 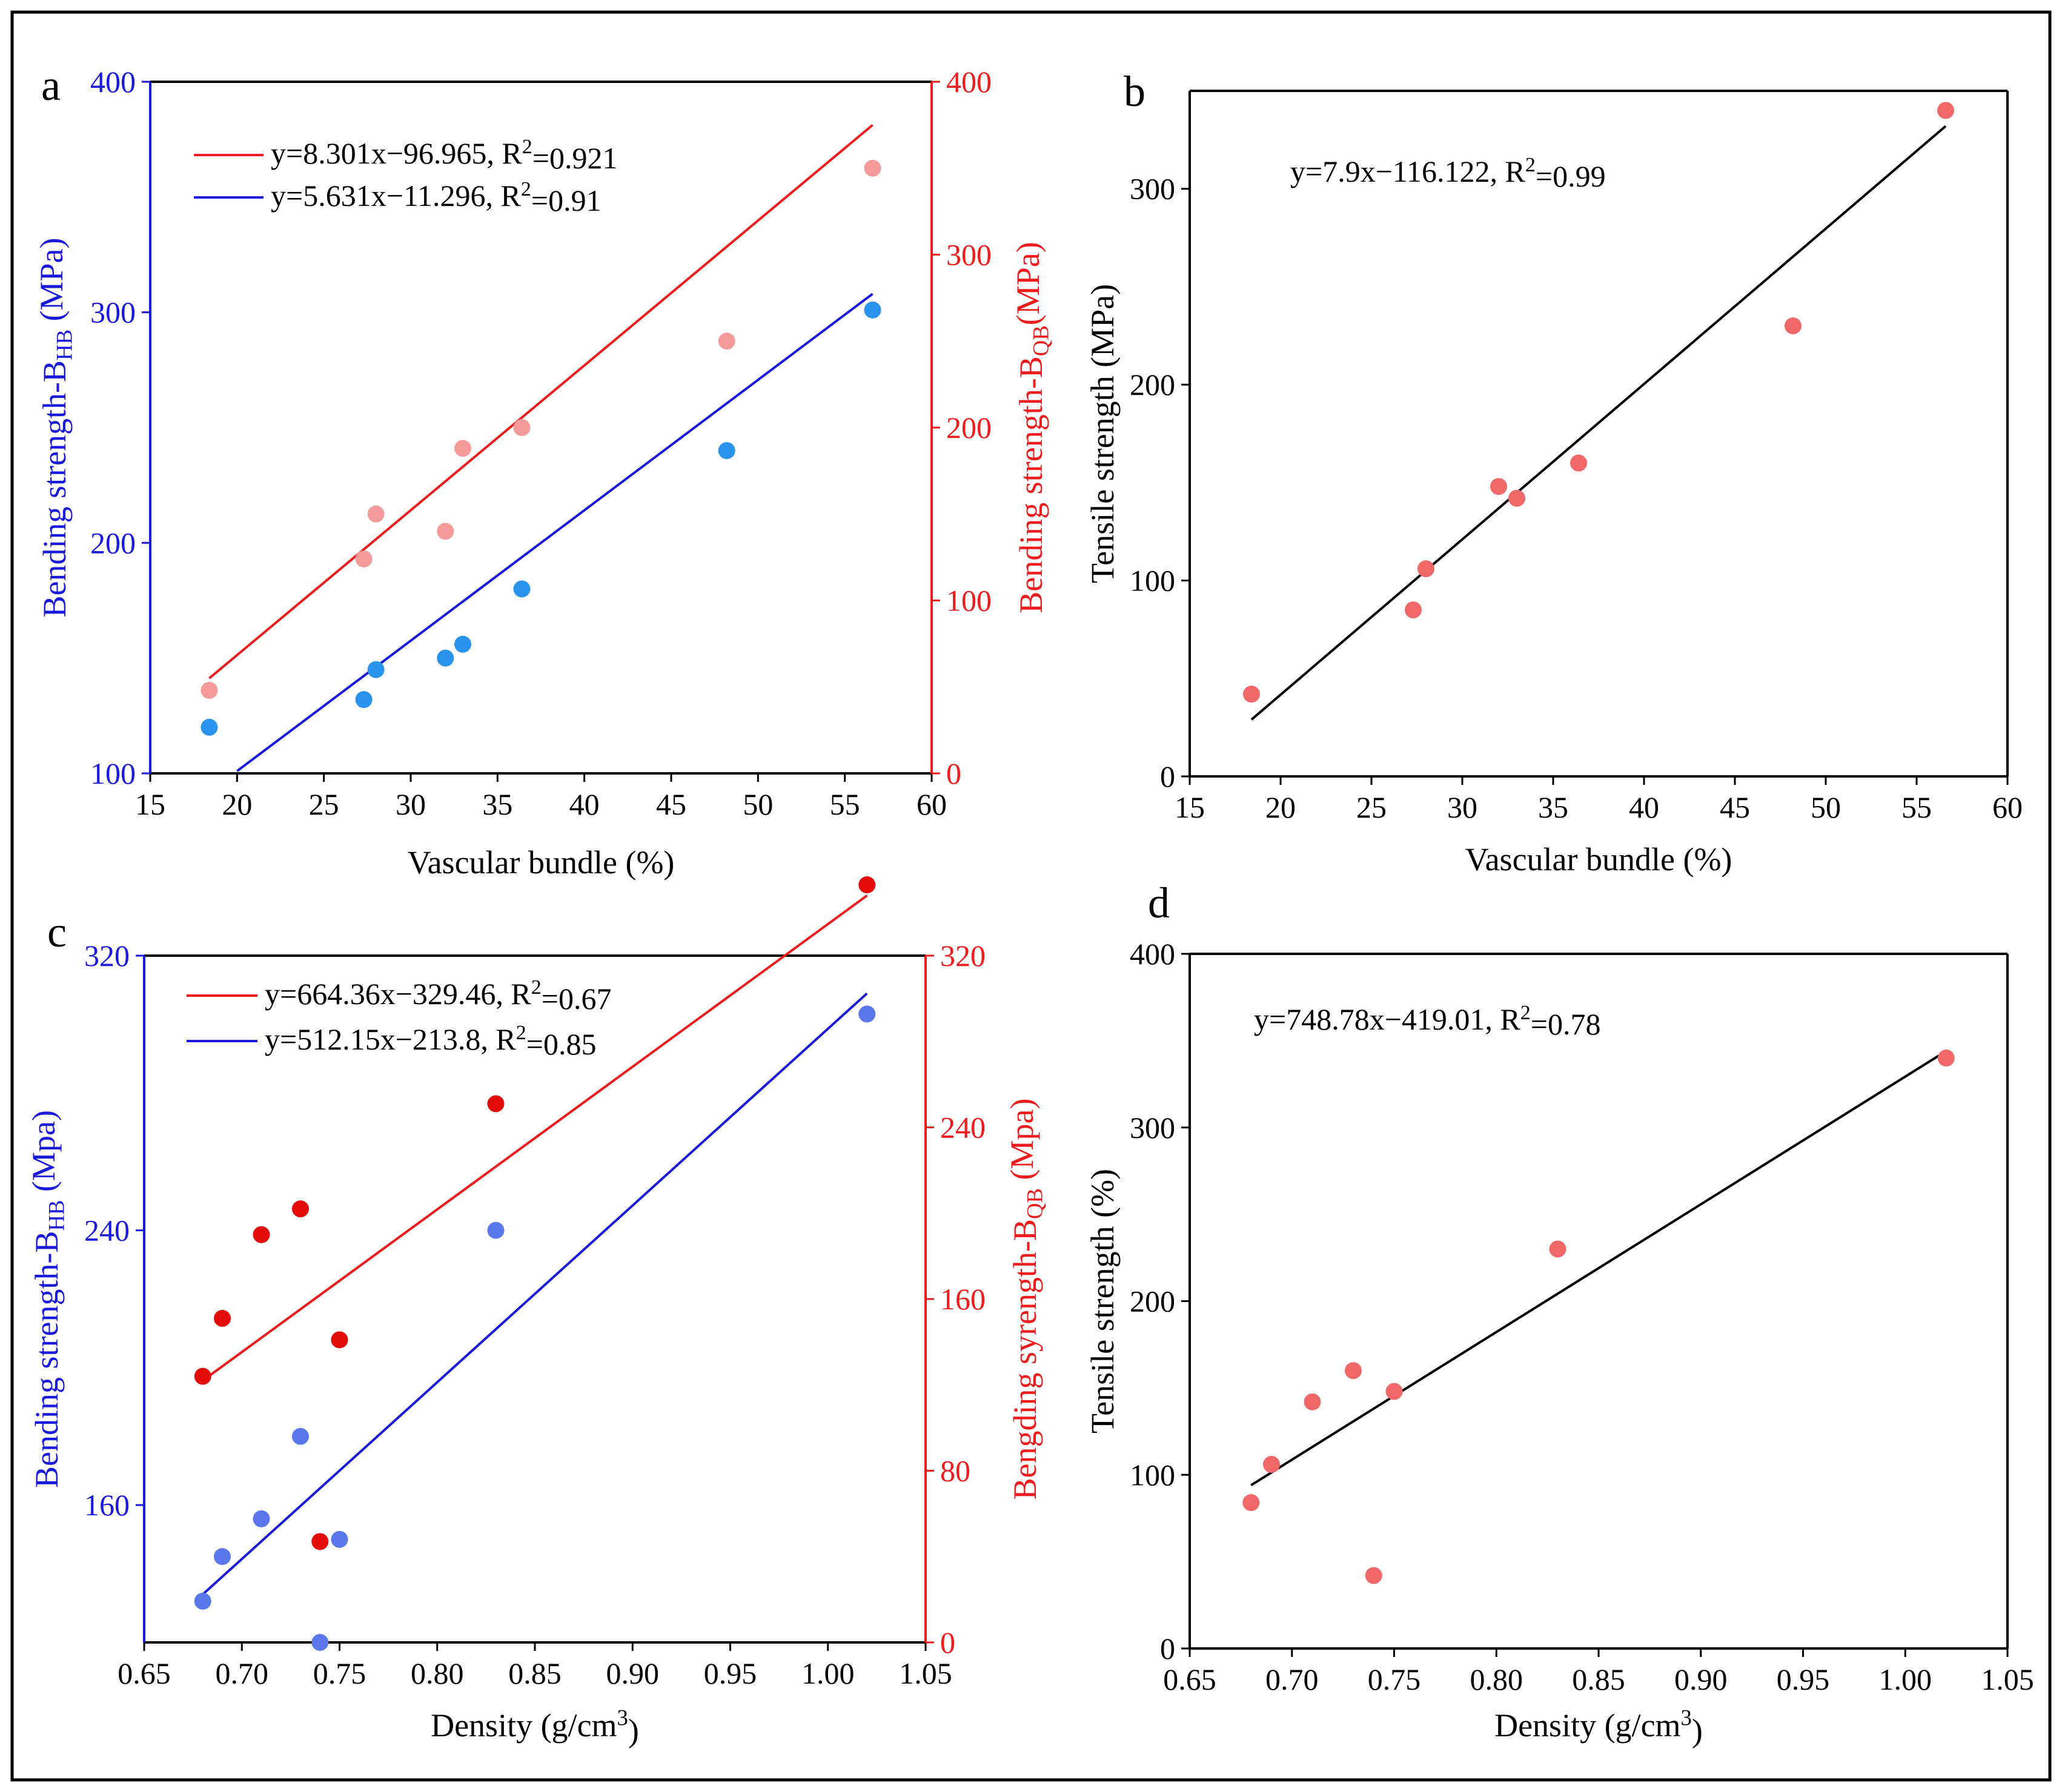 I want to click on x-tick-label: 0.75, so click(x=339, y=1673).